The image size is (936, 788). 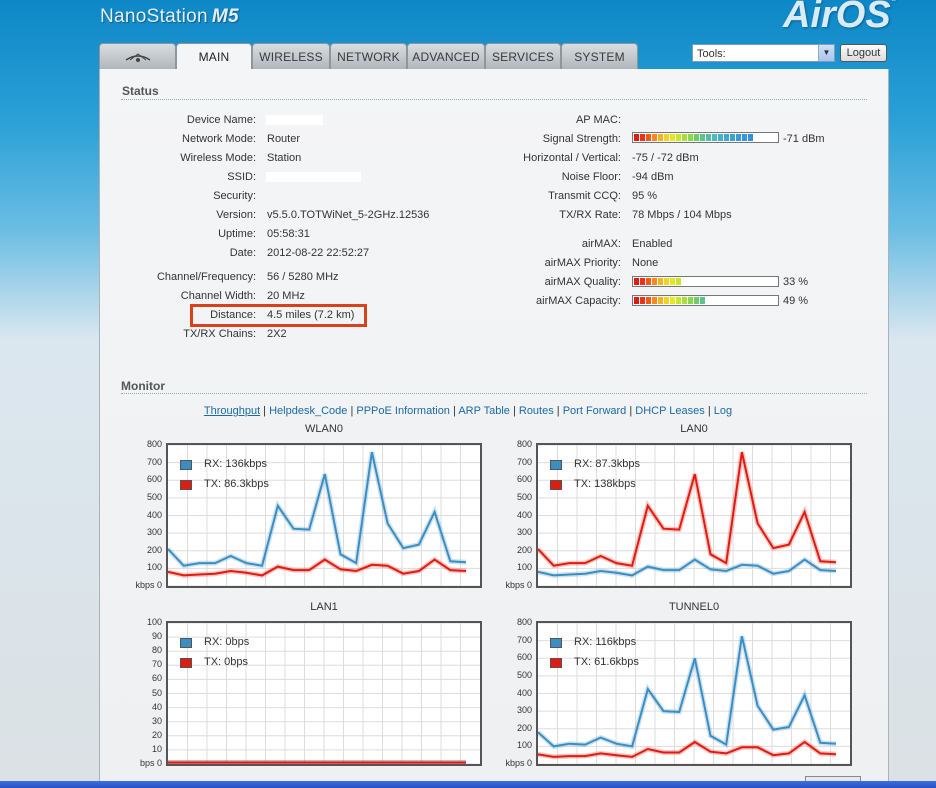 What do you see at coordinates (150, 763) in the screenshot?
I see `y-tick-label: bps 0` at bounding box center [150, 763].